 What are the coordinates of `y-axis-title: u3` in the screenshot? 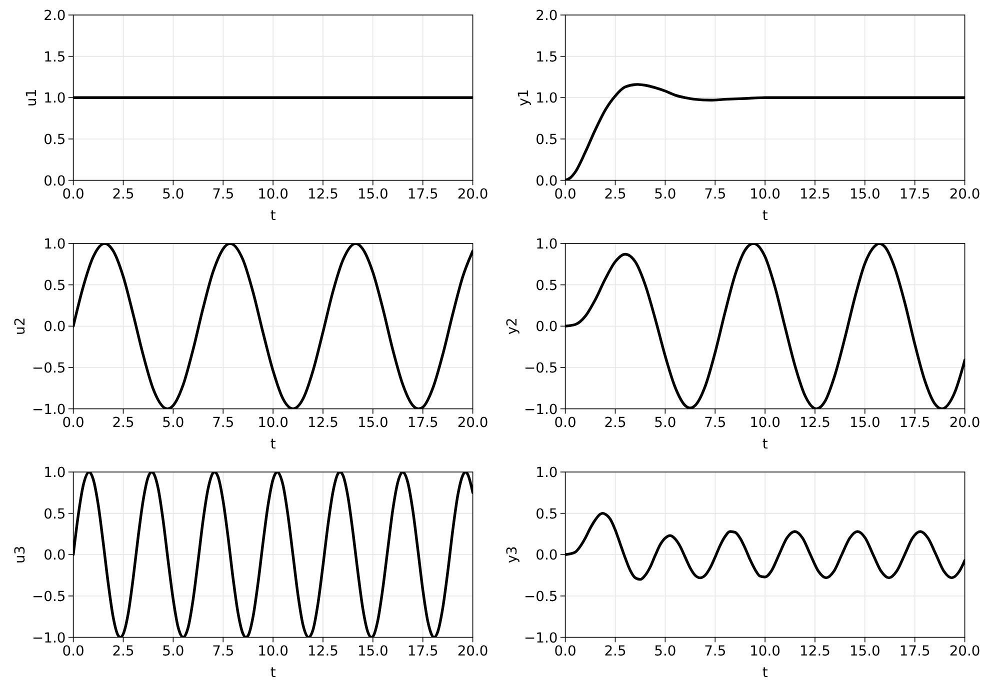 It's located at (20, 555).